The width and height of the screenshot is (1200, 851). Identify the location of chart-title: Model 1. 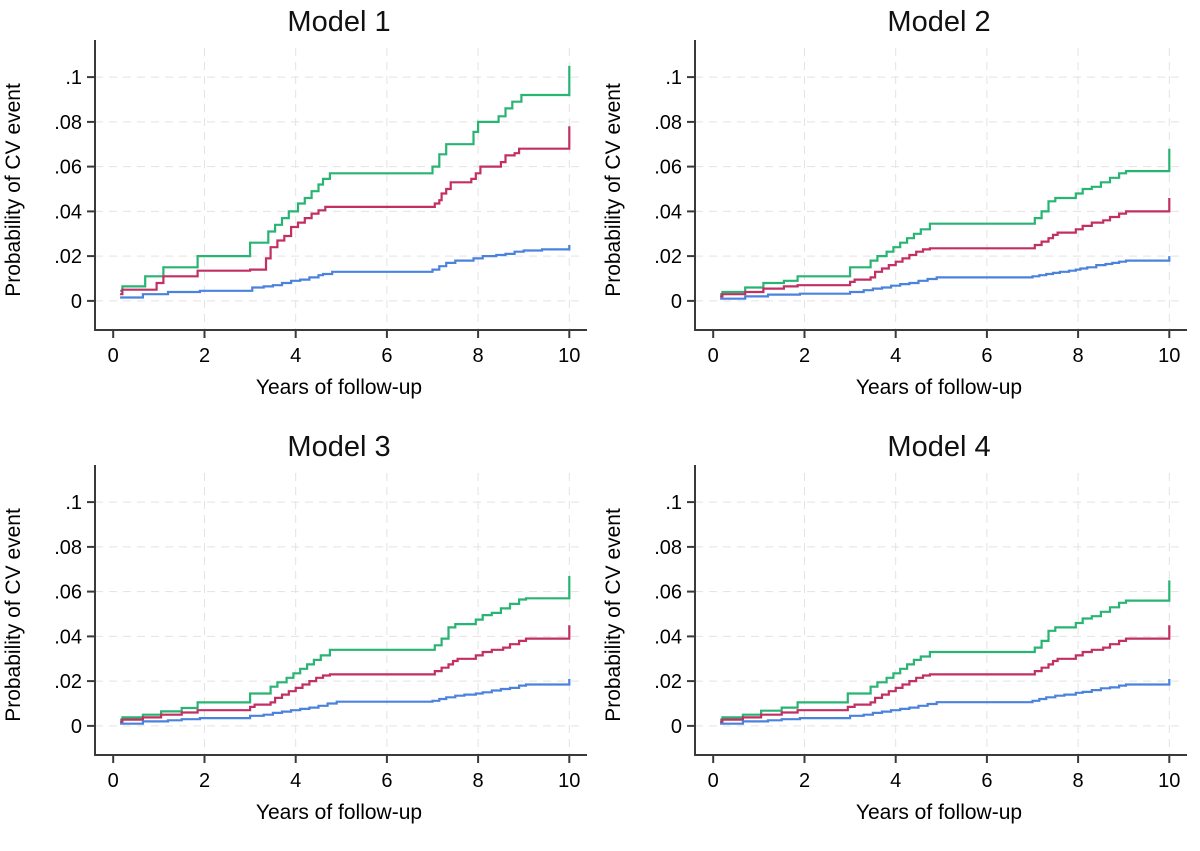
(338, 22).